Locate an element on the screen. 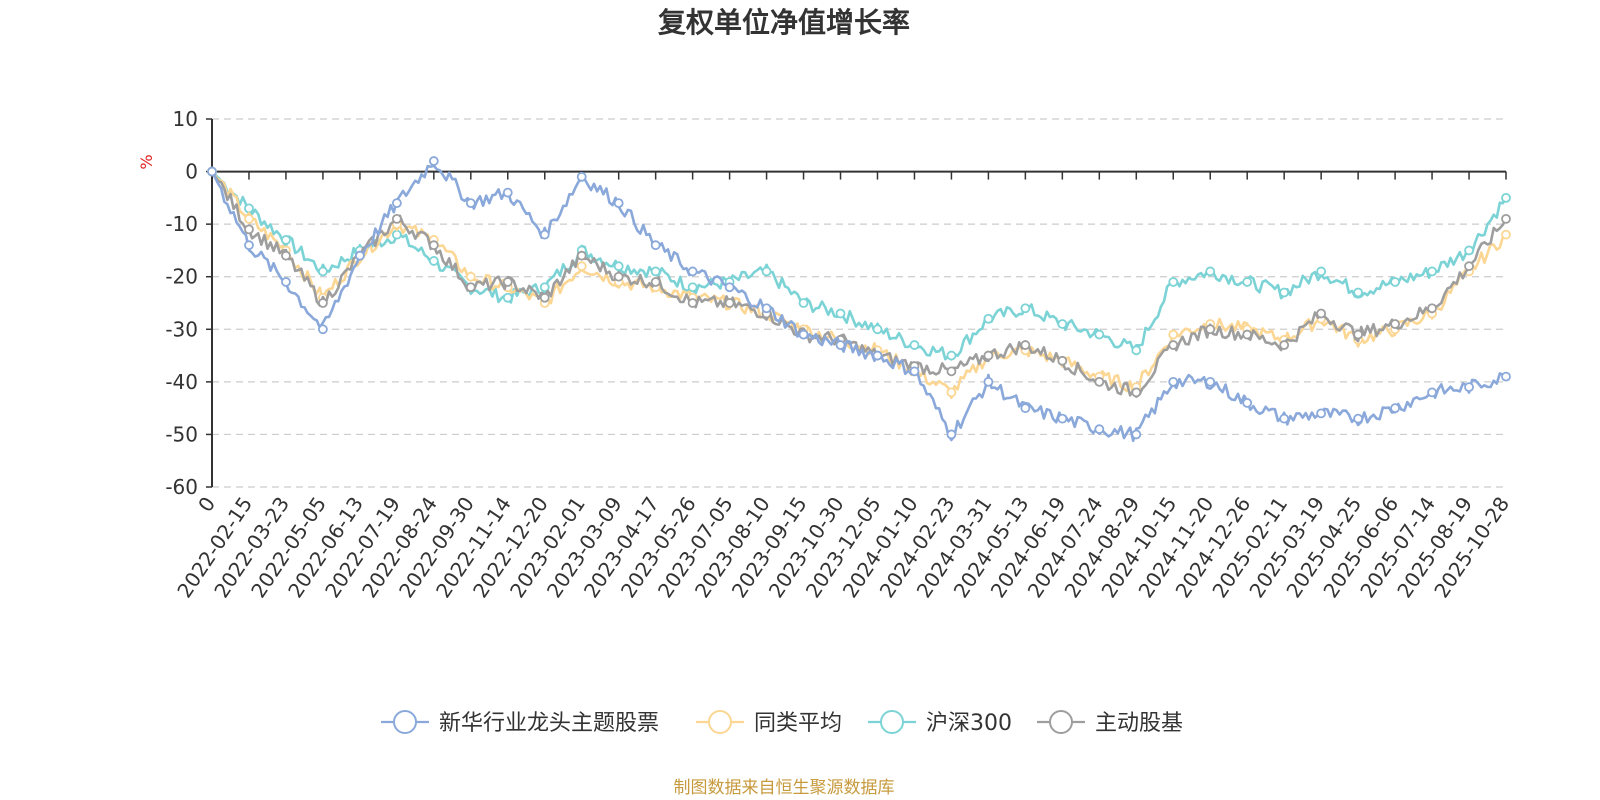 The width and height of the screenshot is (1600, 800). legend: 新华行业龙头主题股票 同类平均 沪深300 主动股基 is located at coordinates (782, 723).